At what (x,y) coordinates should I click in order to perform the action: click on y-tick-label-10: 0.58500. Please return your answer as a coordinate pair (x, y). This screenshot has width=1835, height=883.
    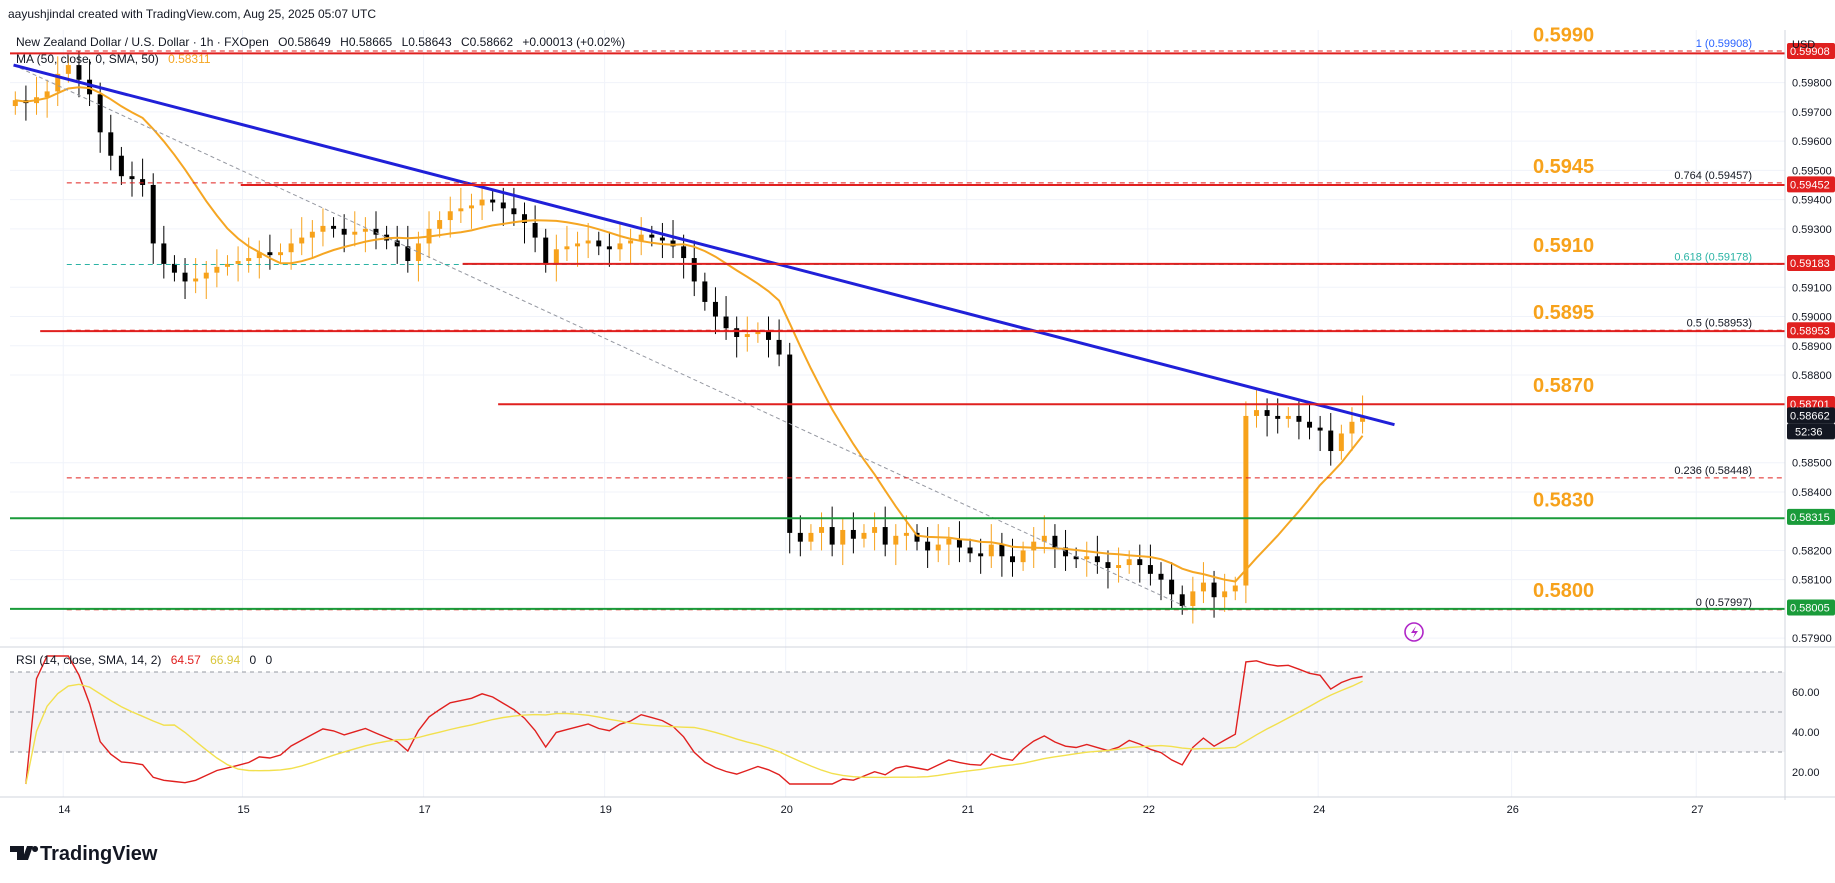
    Looking at the image, I should click on (1812, 464).